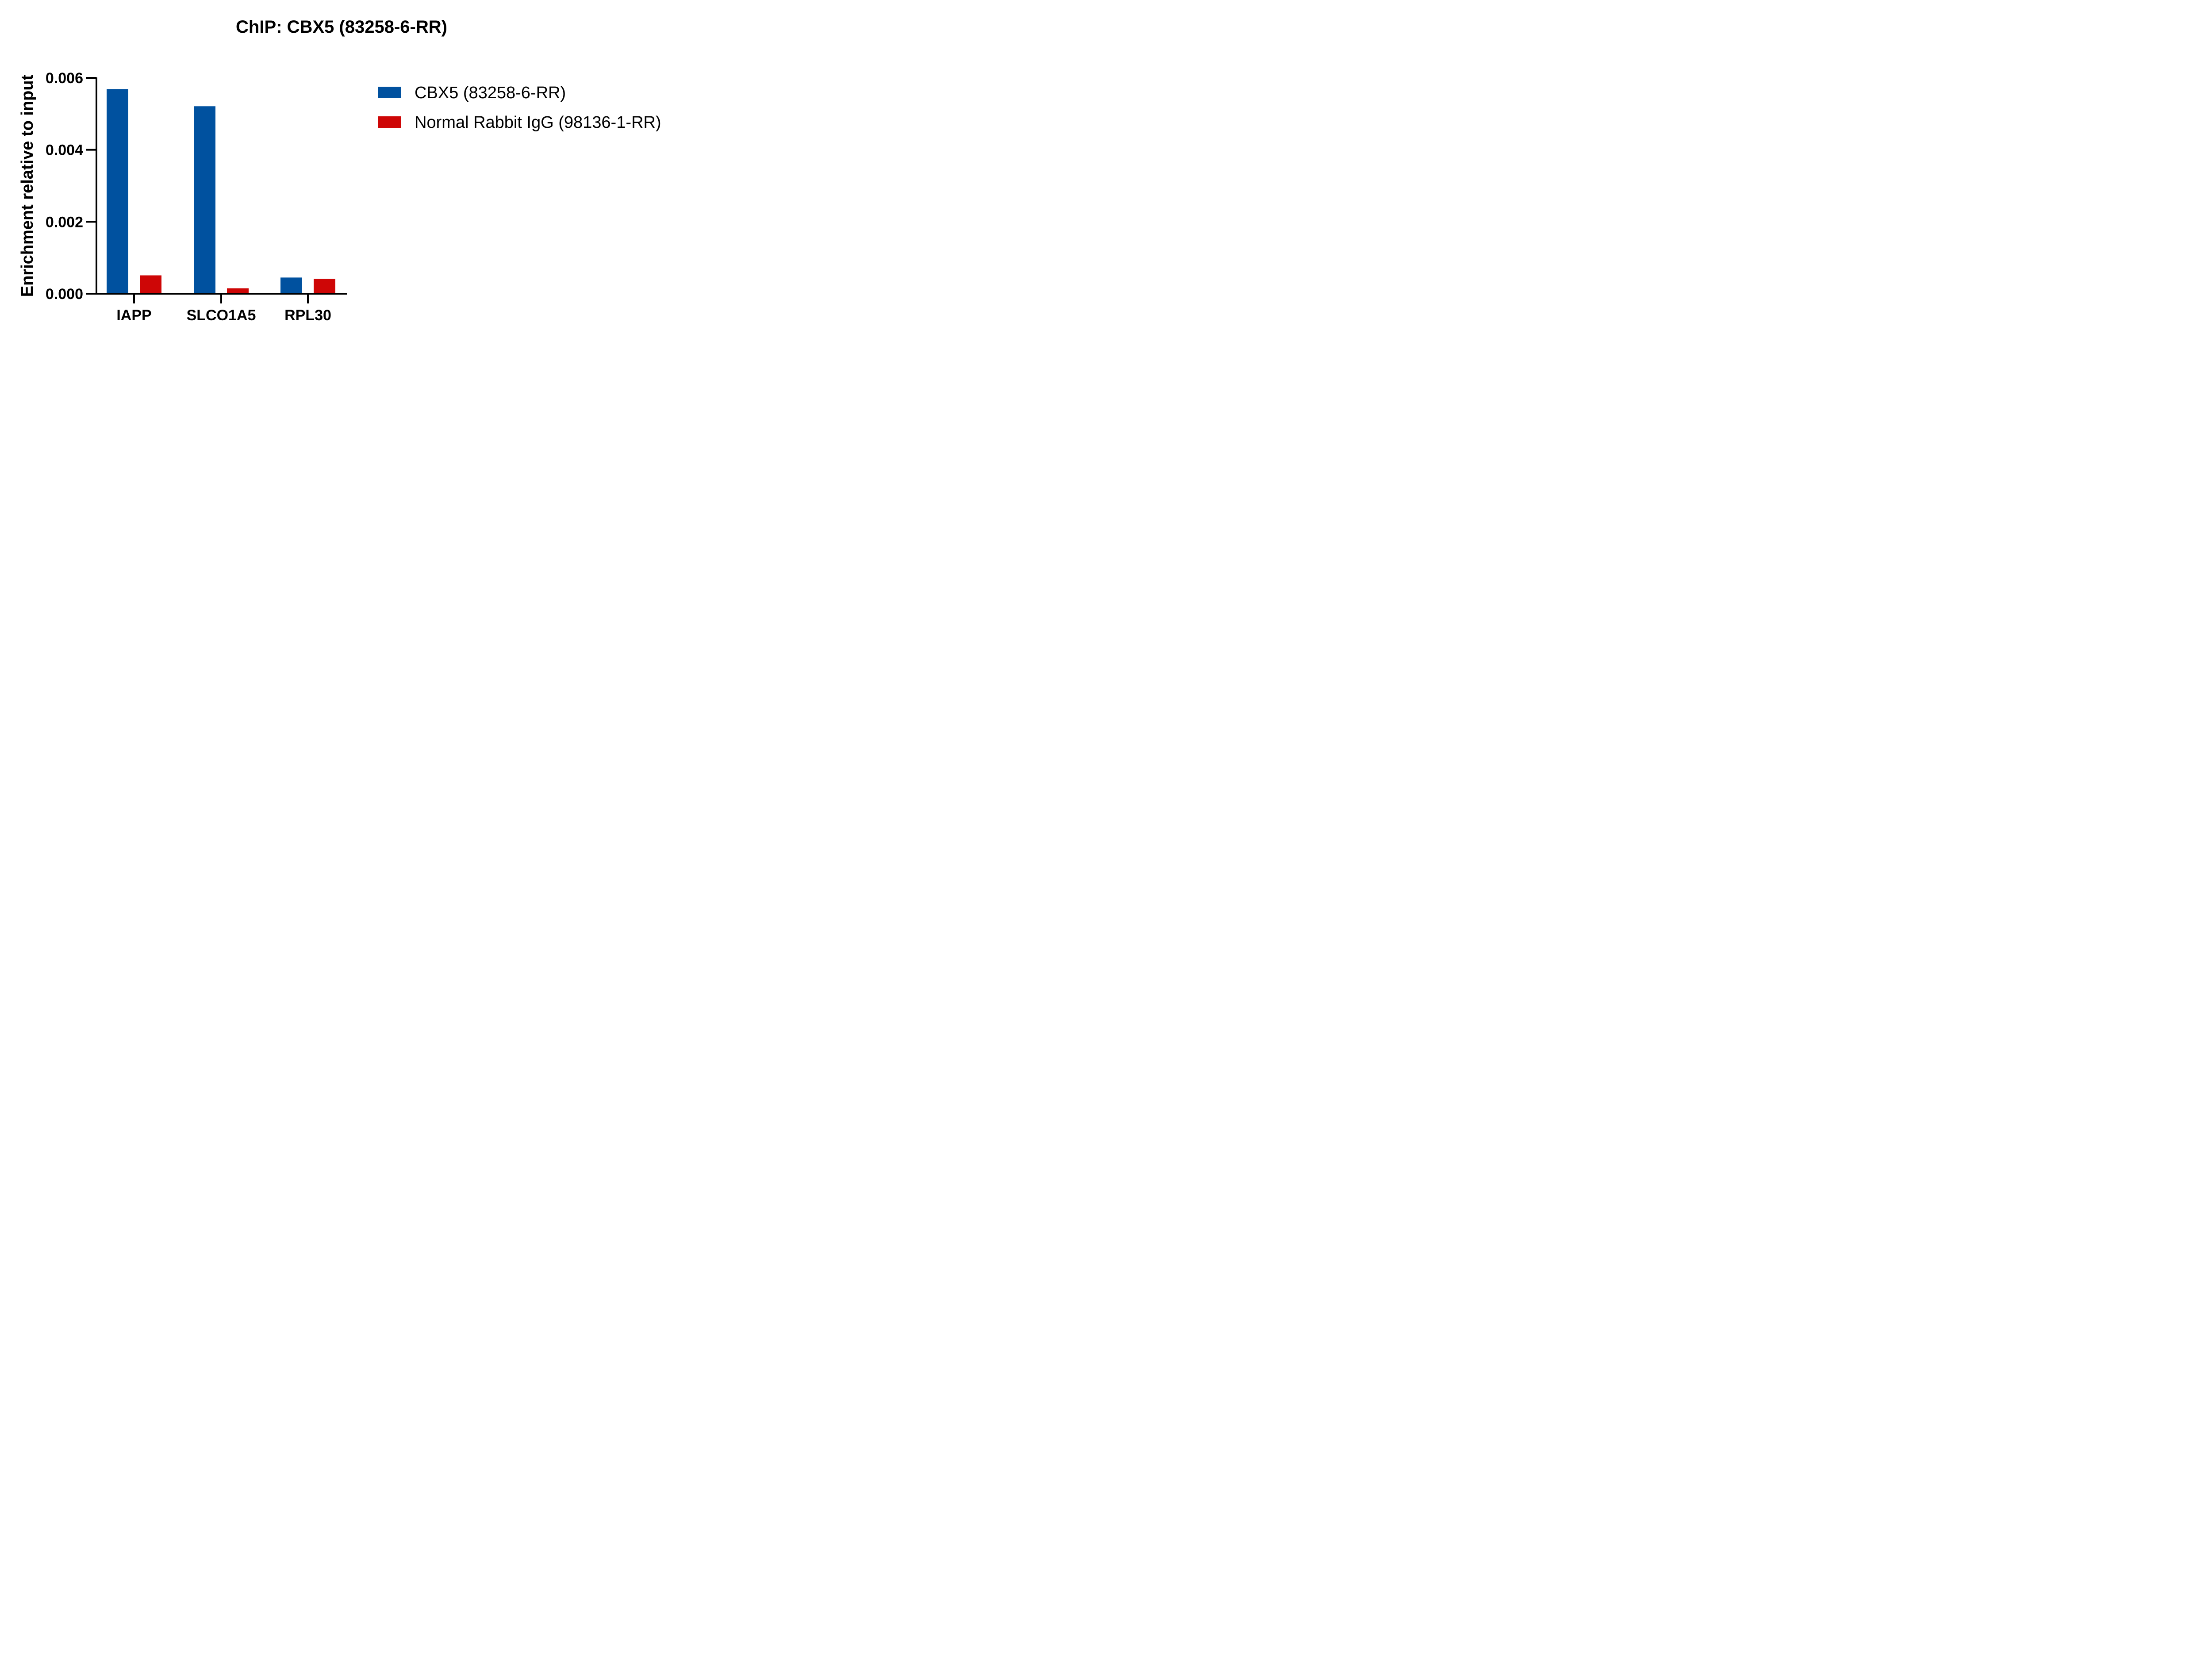  Describe the element at coordinates (238, 291) in the screenshot. I see `bar-slco1a5-igg` at that location.